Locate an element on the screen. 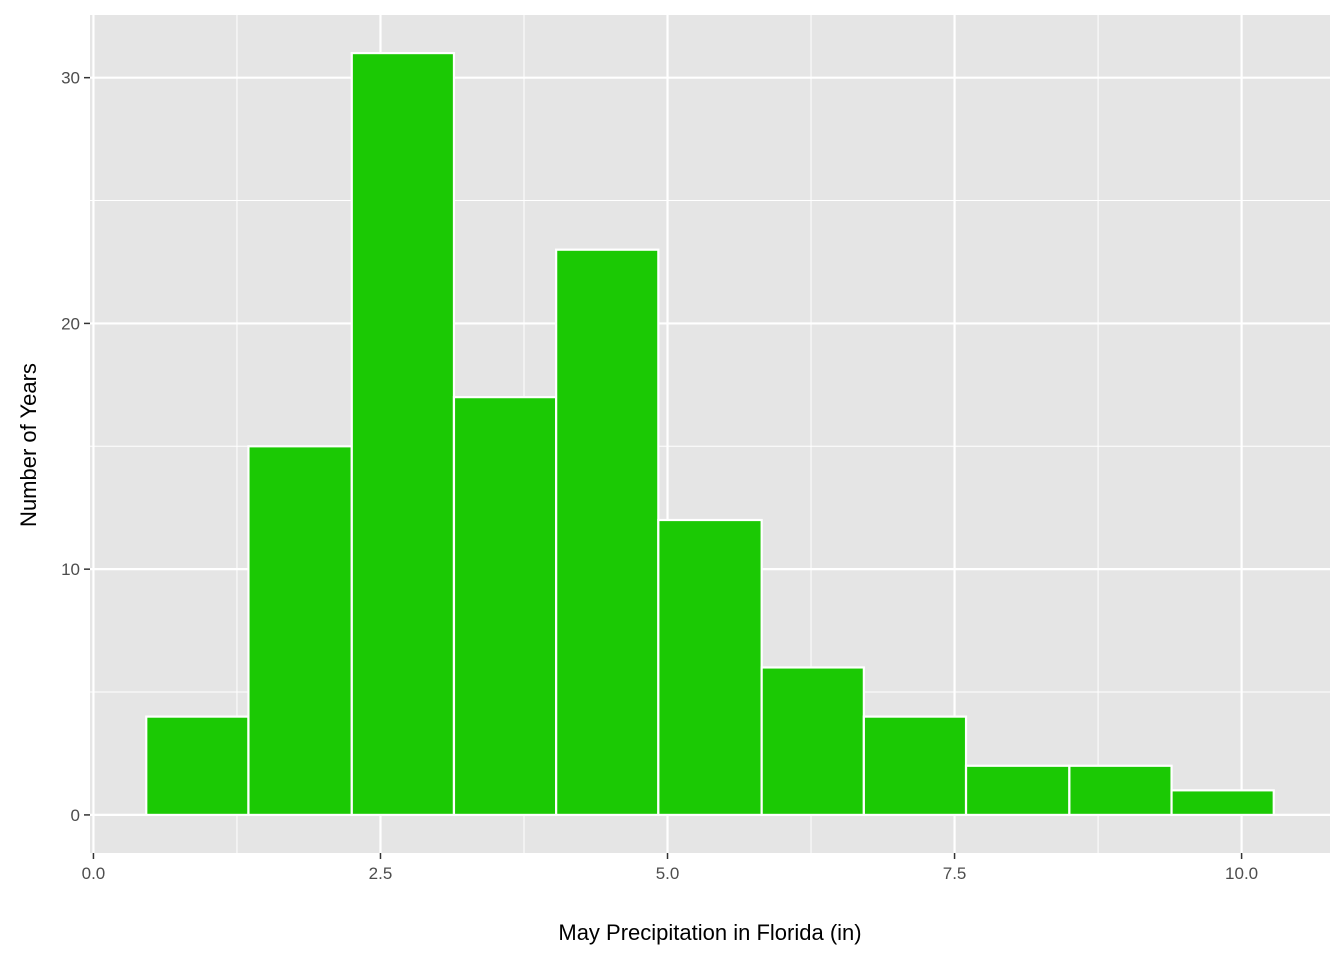 Image resolution: width=1344 pixels, height=960 pixels. y-tick-label: 20 is located at coordinates (70, 323).